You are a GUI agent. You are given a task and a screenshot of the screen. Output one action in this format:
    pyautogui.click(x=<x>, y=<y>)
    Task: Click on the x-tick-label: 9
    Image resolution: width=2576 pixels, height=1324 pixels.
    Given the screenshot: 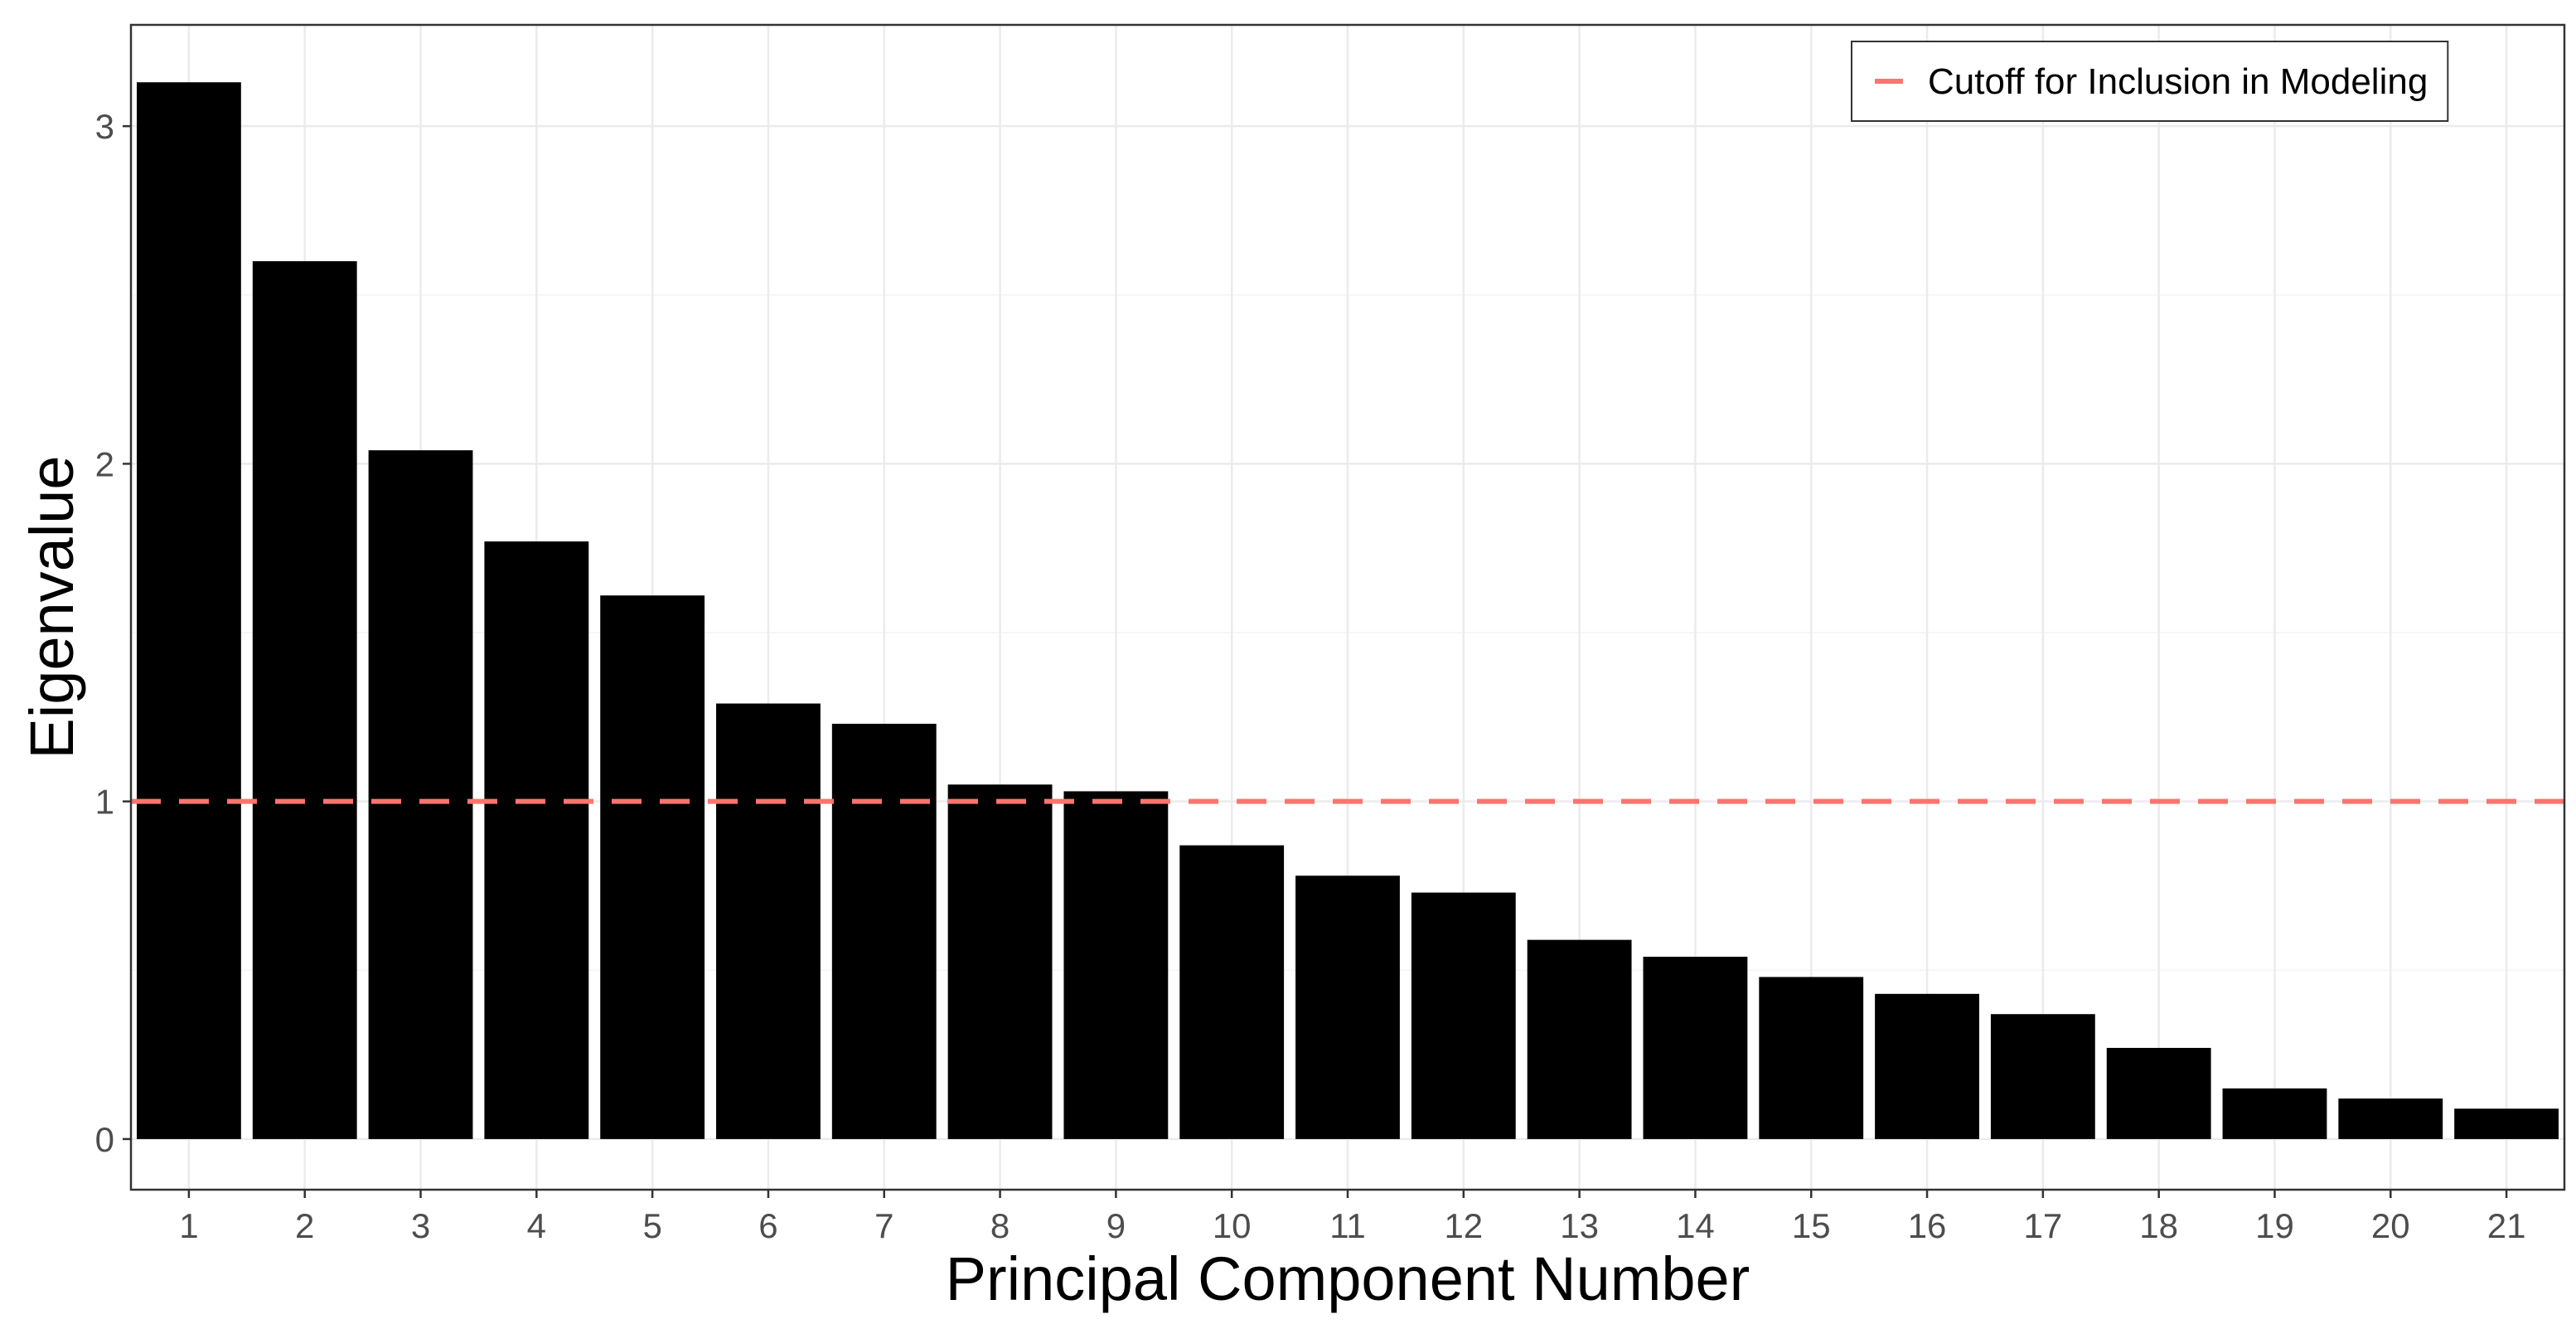 What is the action you would take?
    pyautogui.click(x=1116, y=1226)
    